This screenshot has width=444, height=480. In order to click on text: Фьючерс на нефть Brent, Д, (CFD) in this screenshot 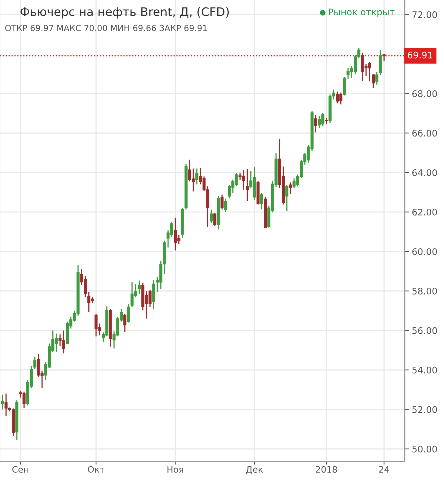, I will do `click(125, 13)`.